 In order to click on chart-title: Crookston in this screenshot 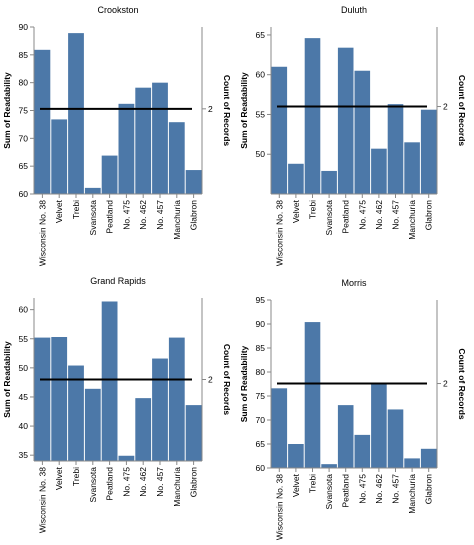, I will do `click(117, 10)`.